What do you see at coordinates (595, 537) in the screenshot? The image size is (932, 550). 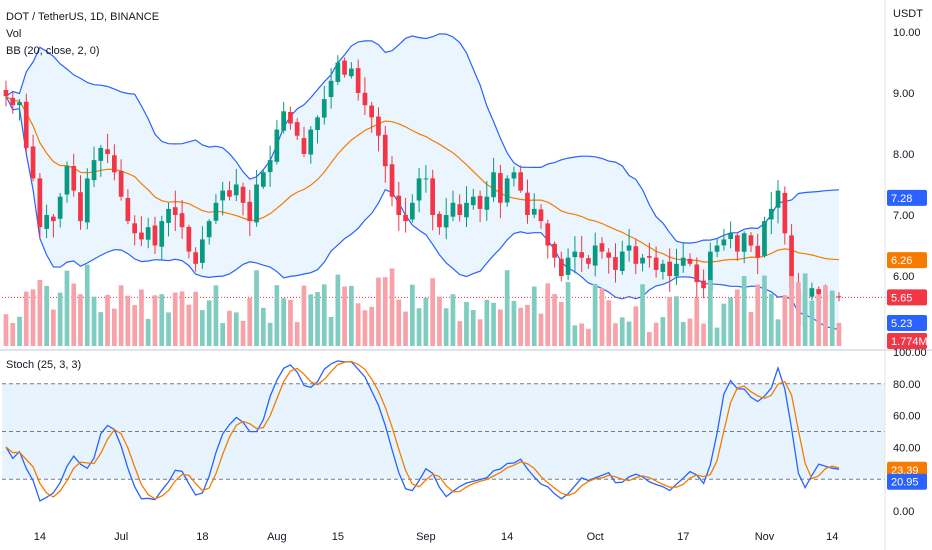 I see `time-tick-label: Oct` at bounding box center [595, 537].